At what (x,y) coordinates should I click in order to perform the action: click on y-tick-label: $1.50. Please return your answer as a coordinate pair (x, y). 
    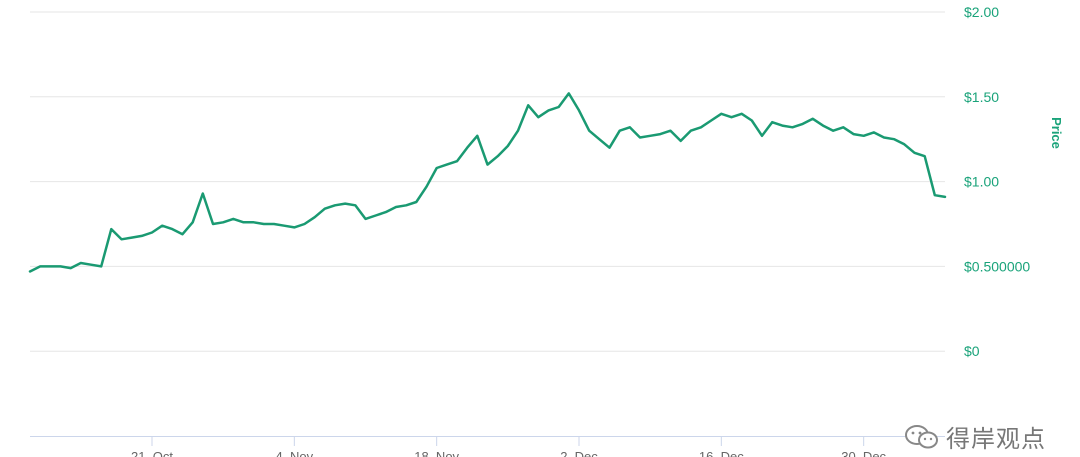
    Looking at the image, I should click on (981, 97).